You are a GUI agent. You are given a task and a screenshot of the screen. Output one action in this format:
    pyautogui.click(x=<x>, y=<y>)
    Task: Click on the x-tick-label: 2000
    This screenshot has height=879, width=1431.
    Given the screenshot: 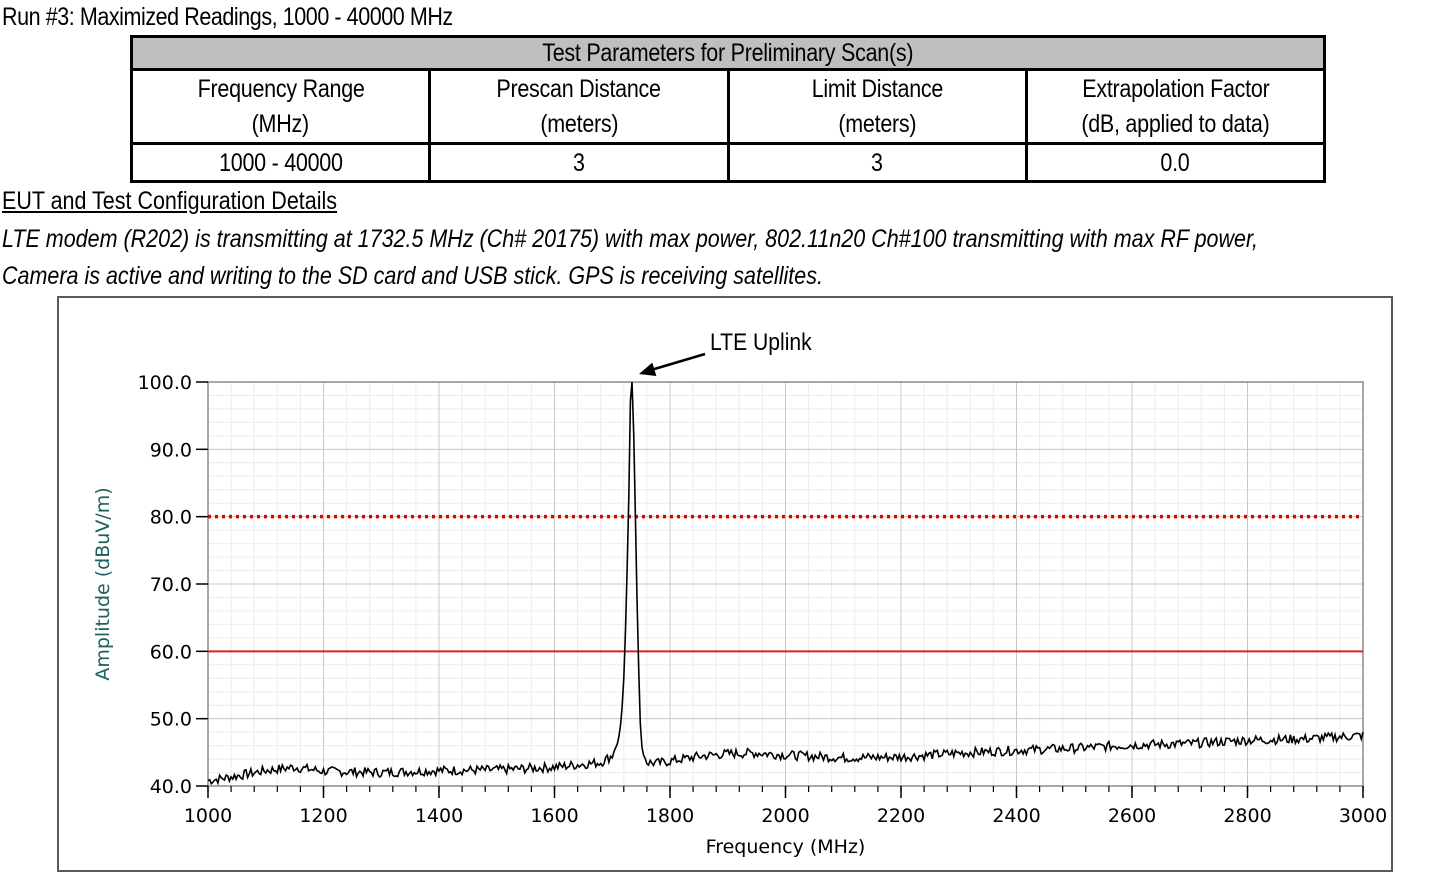 What is the action you would take?
    pyautogui.click(x=785, y=816)
    